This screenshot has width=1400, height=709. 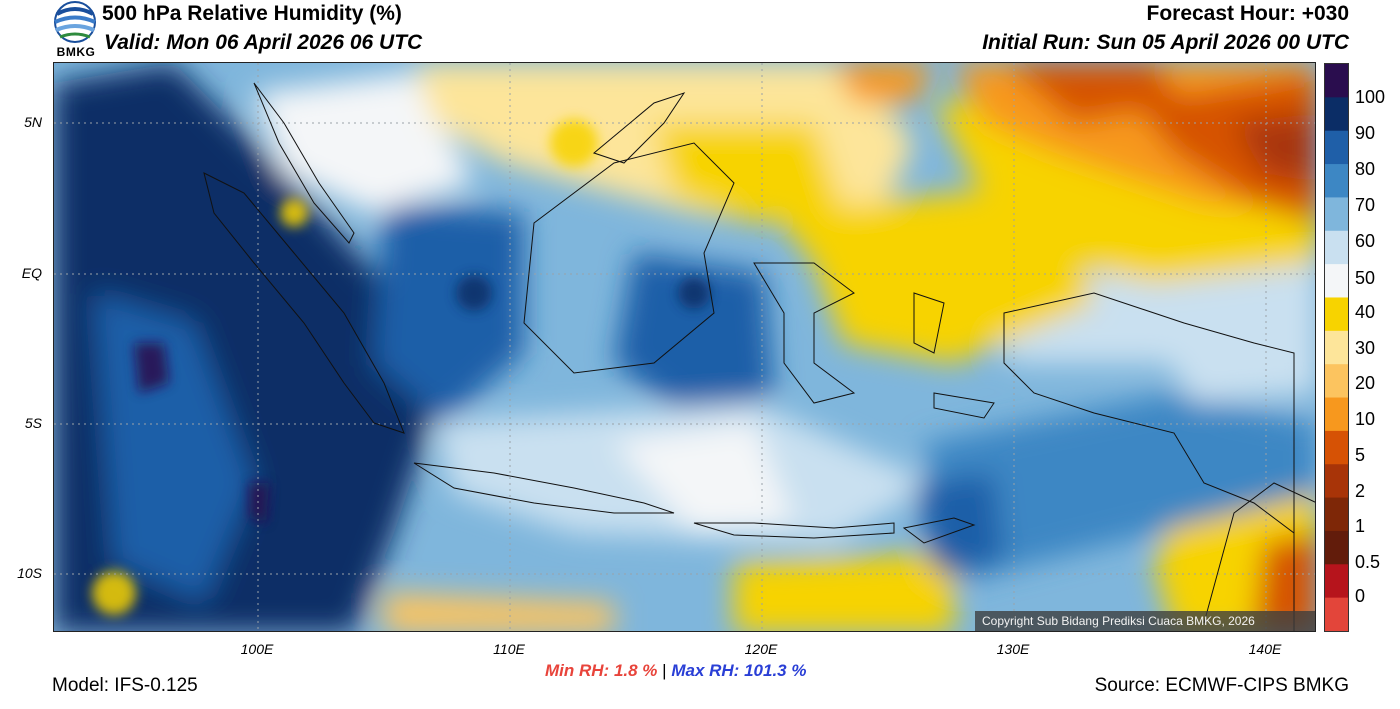 What do you see at coordinates (1360, 596) in the screenshot?
I see `colorbar-label-0: 0` at bounding box center [1360, 596].